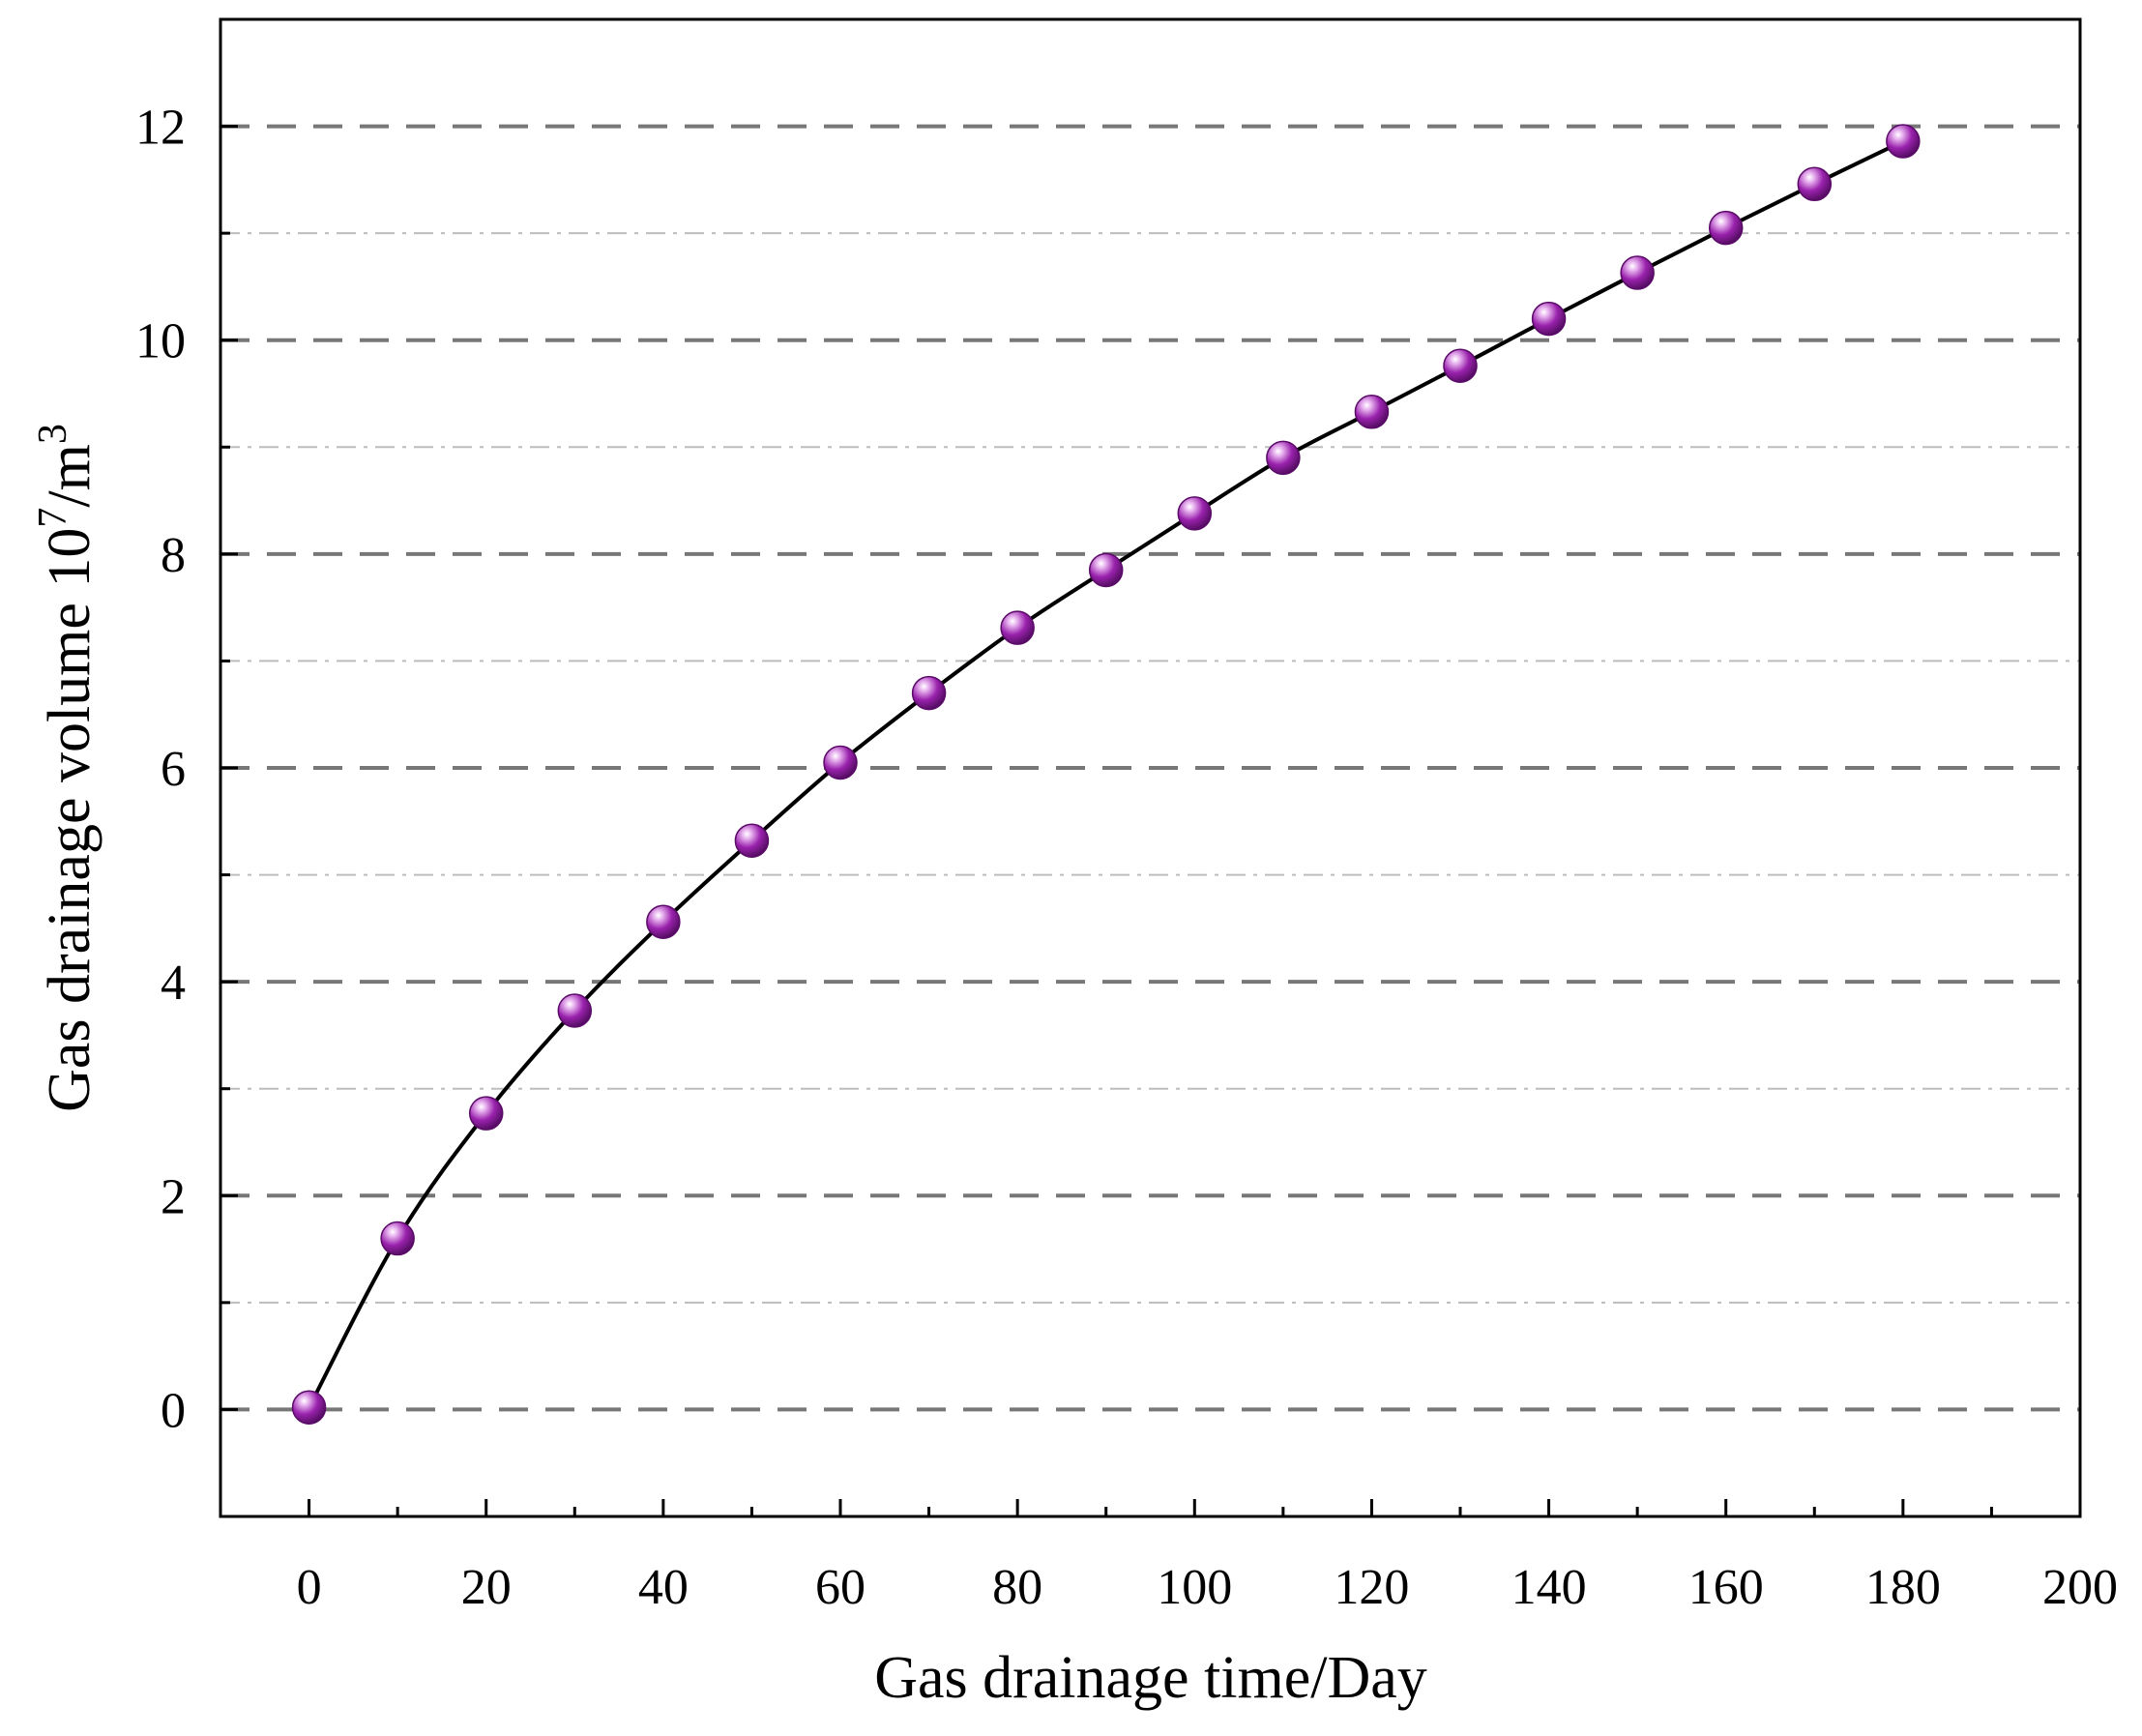 This screenshot has width=2142, height=1736. I want to click on y-tick-label: 6, so click(173, 769).